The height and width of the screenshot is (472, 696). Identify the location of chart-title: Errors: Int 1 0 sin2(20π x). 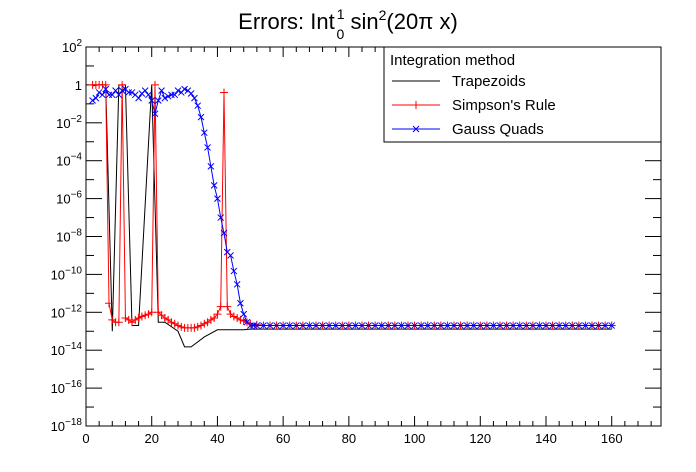
(348, 24).